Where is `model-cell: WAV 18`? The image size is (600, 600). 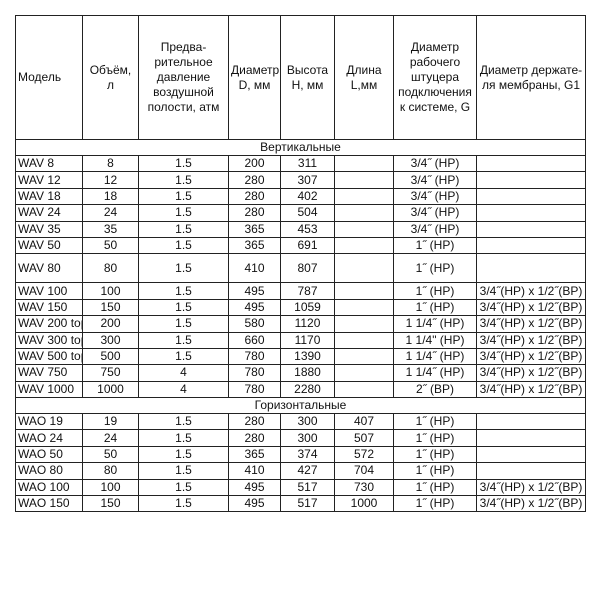
model-cell: WAV 18 is located at coordinates (49, 196).